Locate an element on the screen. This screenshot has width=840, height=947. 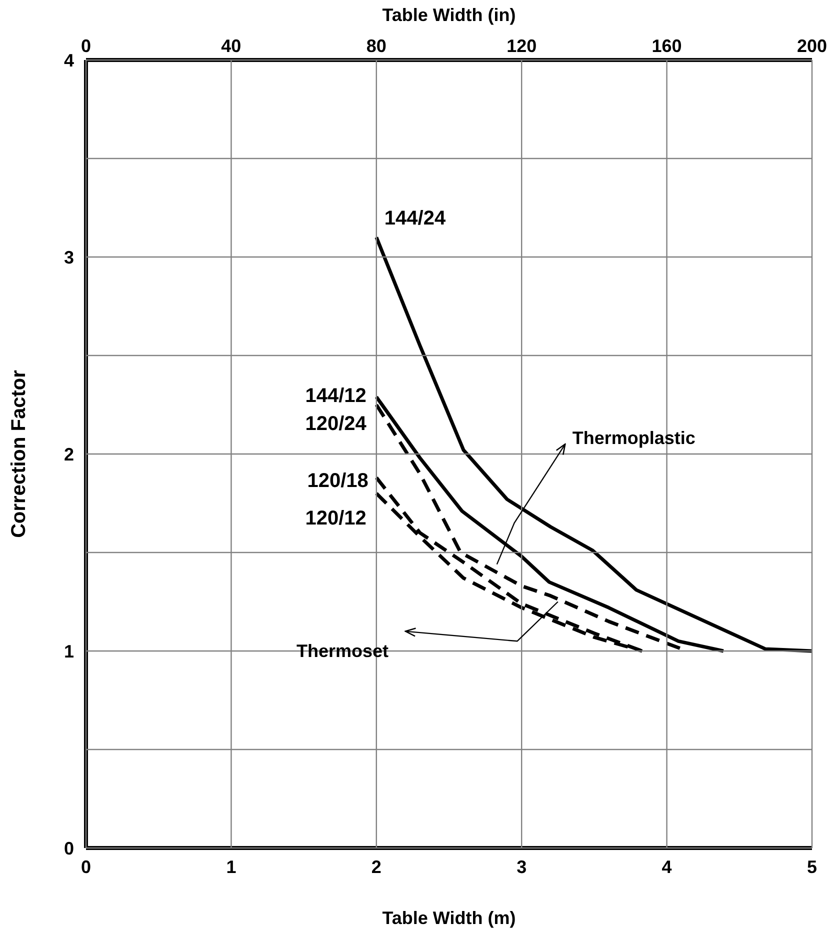
x2-tick-label: 0 is located at coordinates (86, 46).